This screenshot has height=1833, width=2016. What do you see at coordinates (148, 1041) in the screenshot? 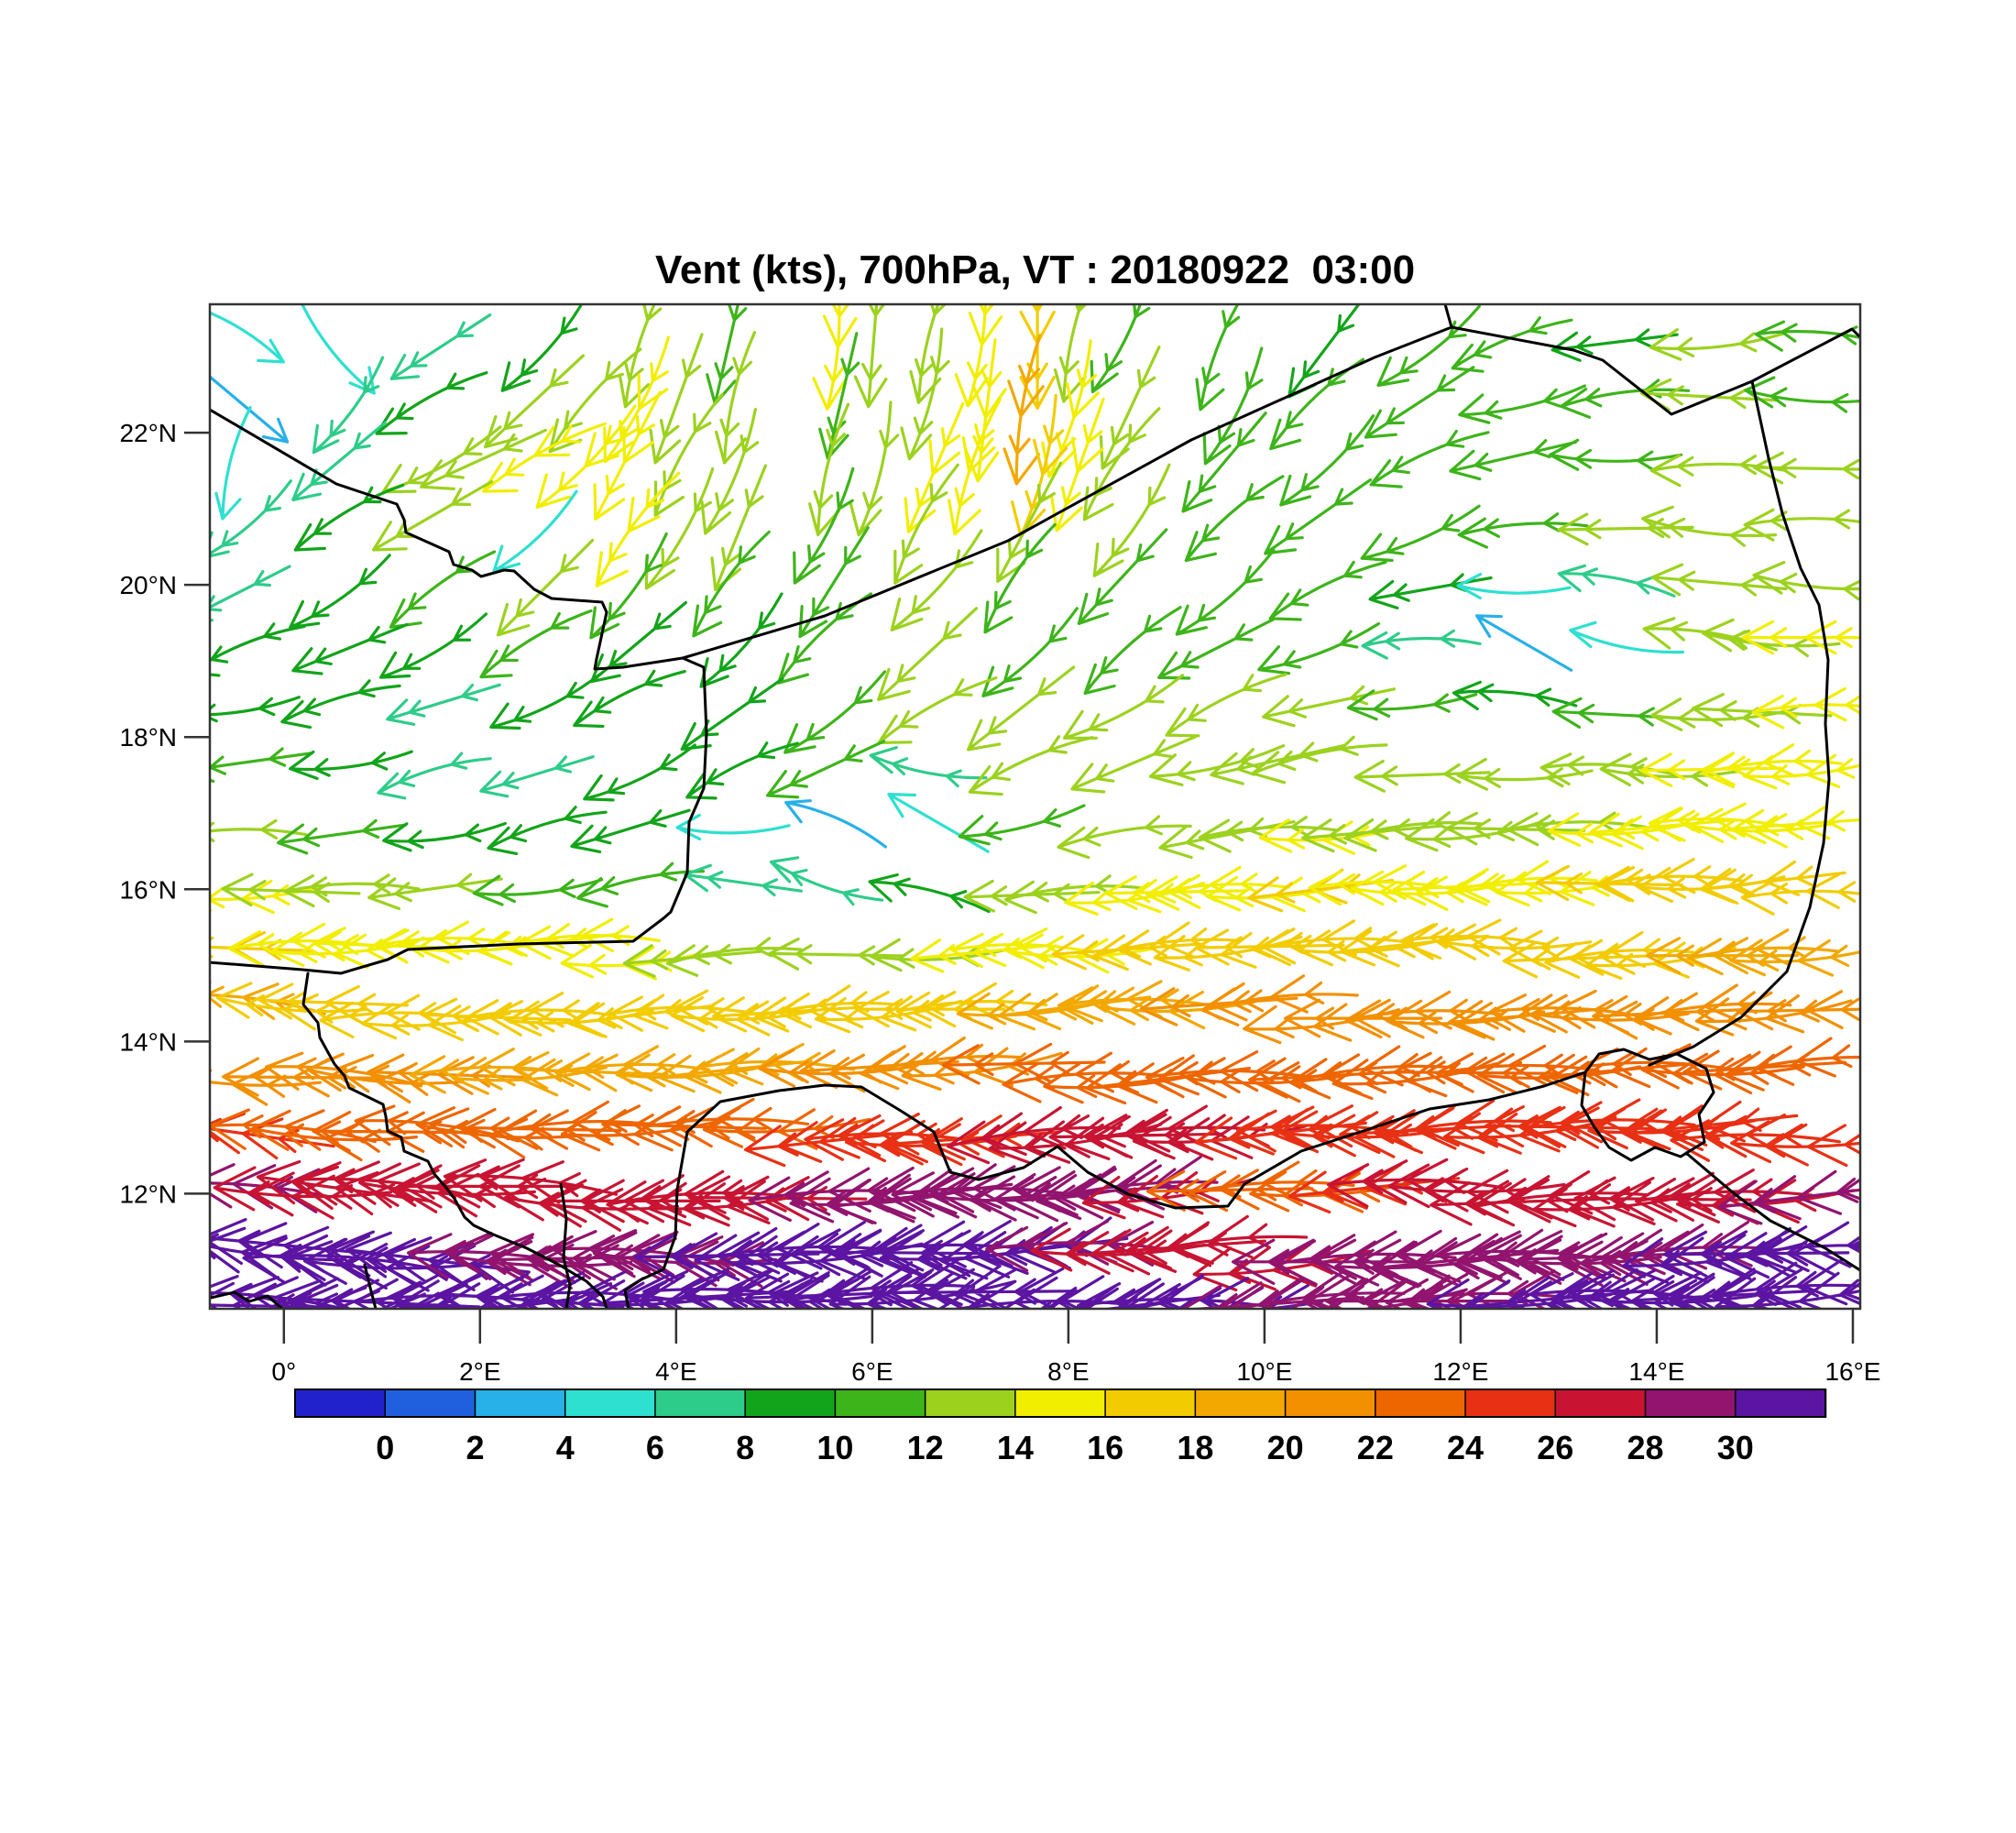
I see `lat-label: 14°N` at bounding box center [148, 1041].